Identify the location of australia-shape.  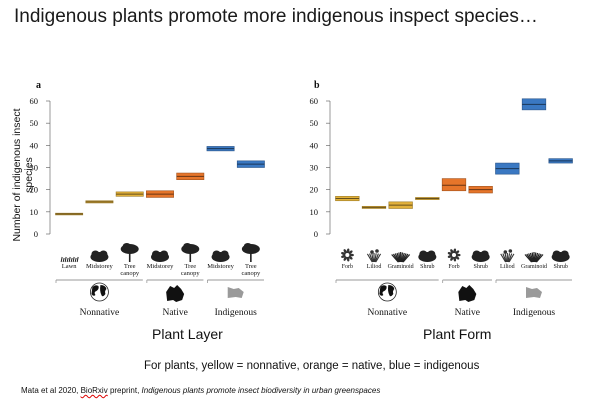
(175, 293).